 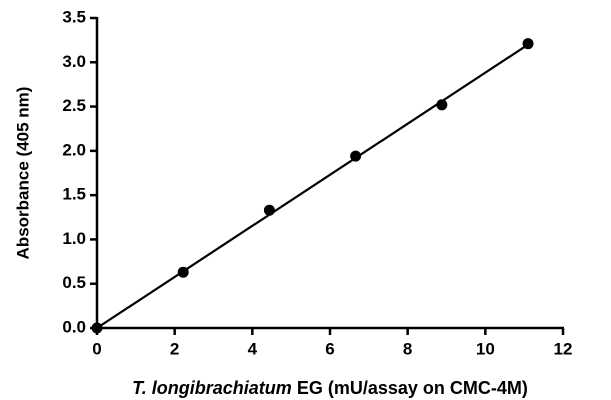 What do you see at coordinates (74, 16) in the screenshot?
I see `y-tick-label: 3.5` at bounding box center [74, 16].